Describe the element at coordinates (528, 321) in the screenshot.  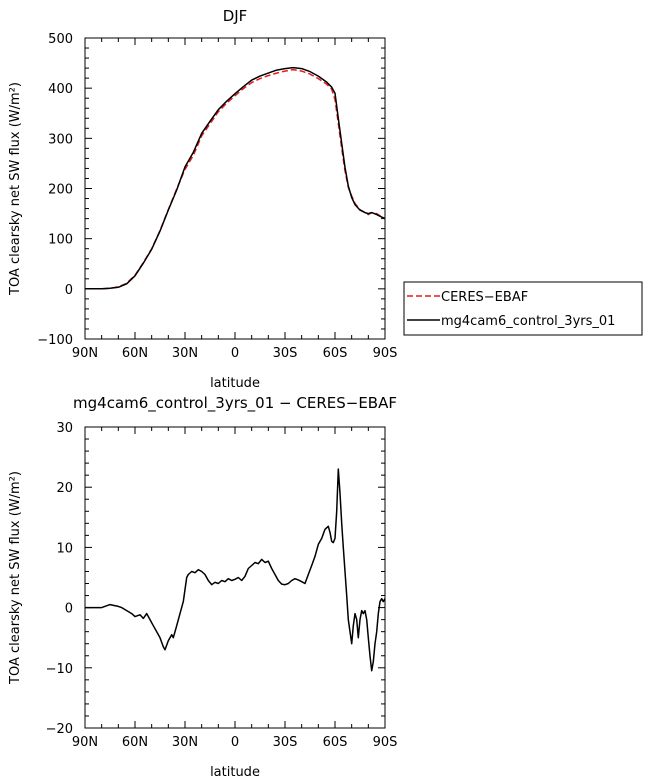
I see `legend-label: mg4cam6_control_3yrs_01` at that location.